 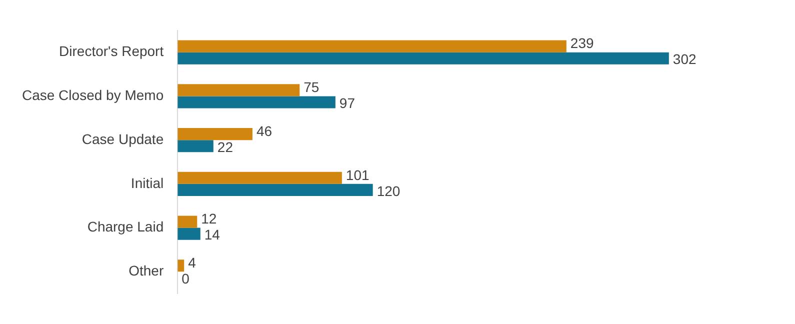 What do you see at coordinates (582, 43) in the screenshot?
I see `data-label: 239` at bounding box center [582, 43].